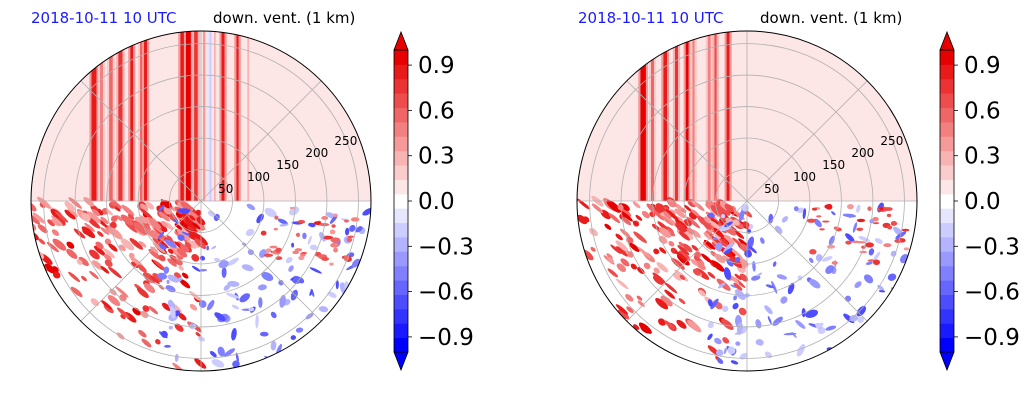  What do you see at coordinates (833, 165) in the screenshot?
I see `radial-tick-label: 150` at bounding box center [833, 165].